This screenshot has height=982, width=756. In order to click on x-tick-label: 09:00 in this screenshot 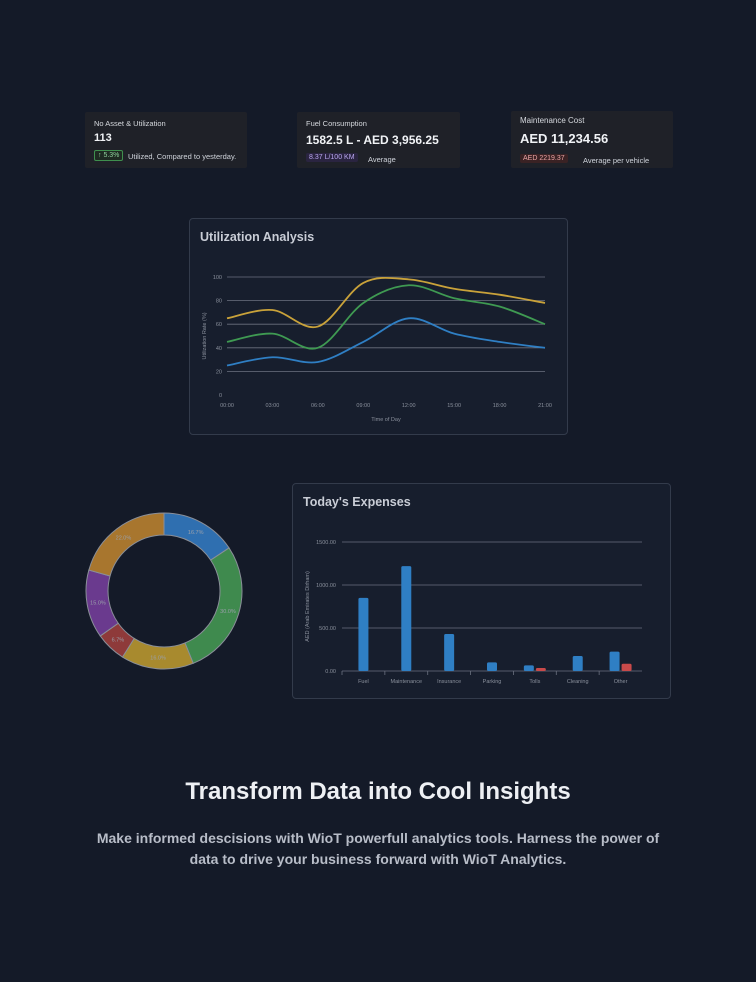, I will do `click(363, 406)`.